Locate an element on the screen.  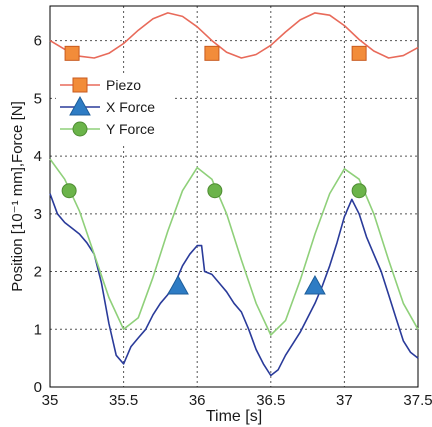
x-tick-label: 35.5 is located at coordinates (123, 400).